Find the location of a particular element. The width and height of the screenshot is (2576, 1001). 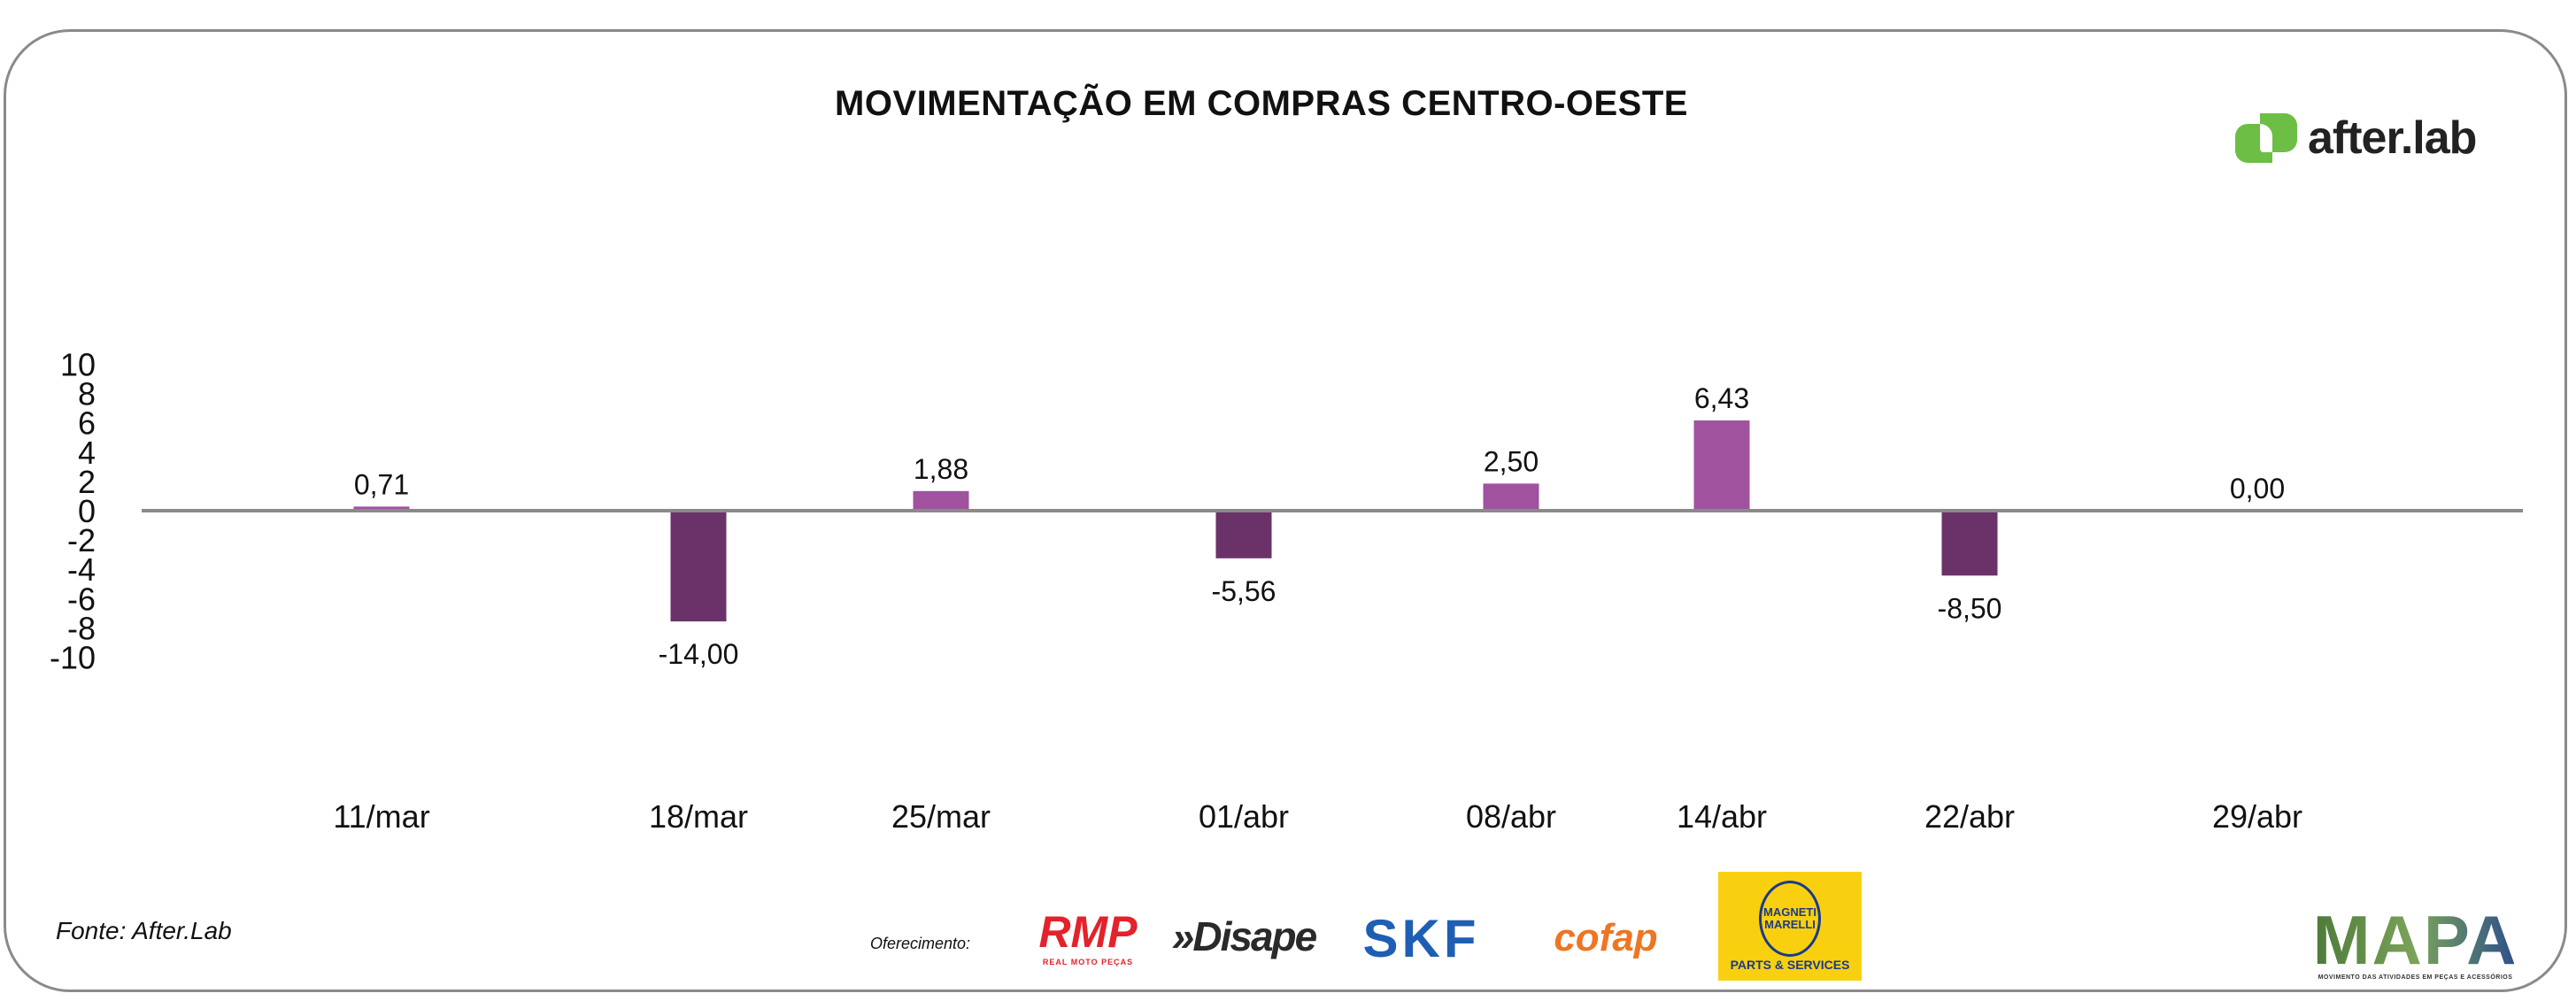

x-tick-label: 11/mar is located at coordinates (381, 816).